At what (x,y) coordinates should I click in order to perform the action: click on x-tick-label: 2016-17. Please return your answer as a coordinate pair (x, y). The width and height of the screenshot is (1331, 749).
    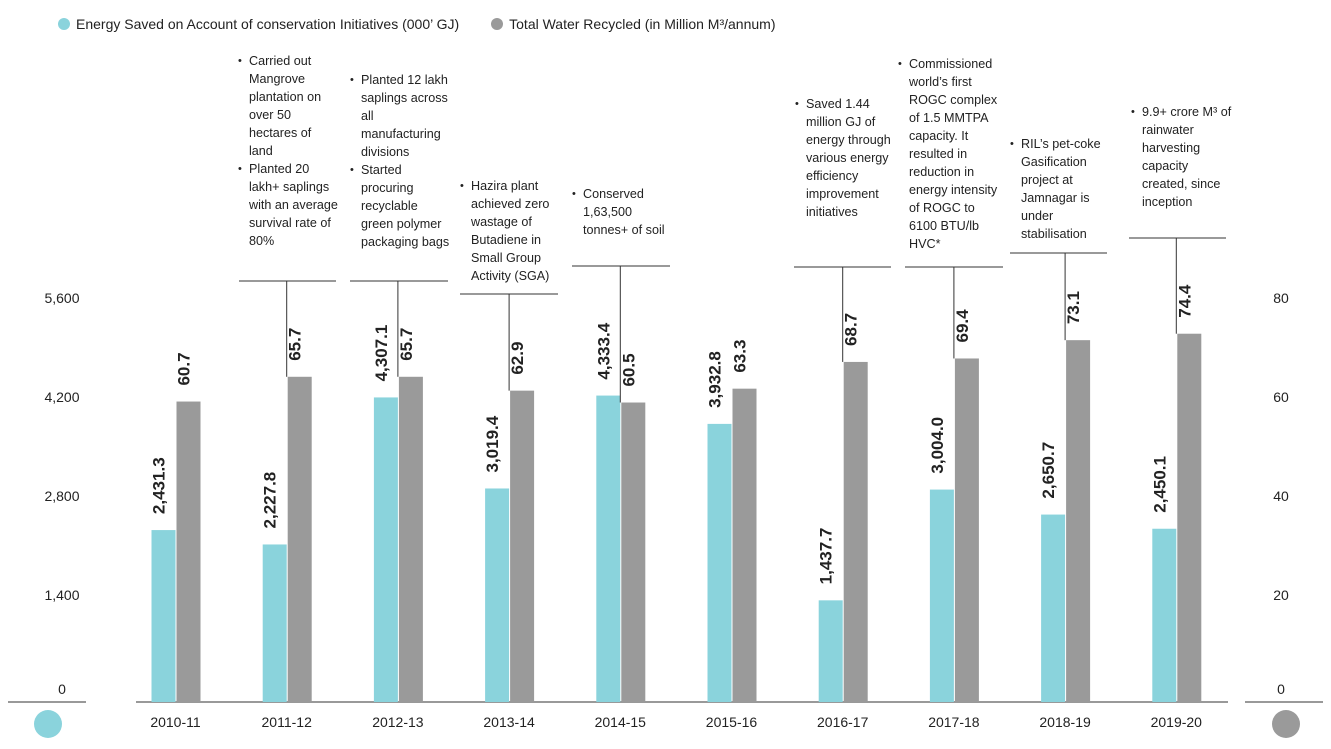
    Looking at the image, I should click on (843, 722).